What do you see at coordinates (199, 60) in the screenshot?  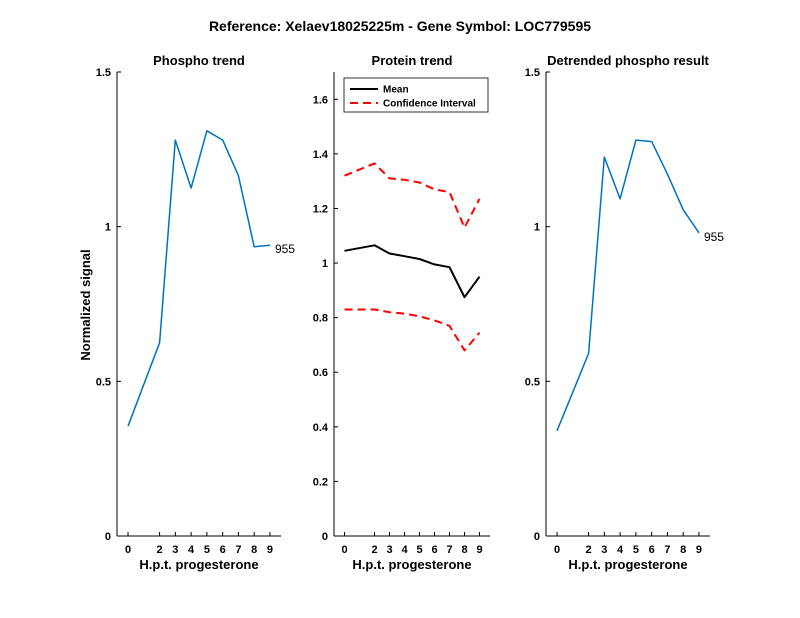 I see `panel-title: Phospho trend` at bounding box center [199, 60].